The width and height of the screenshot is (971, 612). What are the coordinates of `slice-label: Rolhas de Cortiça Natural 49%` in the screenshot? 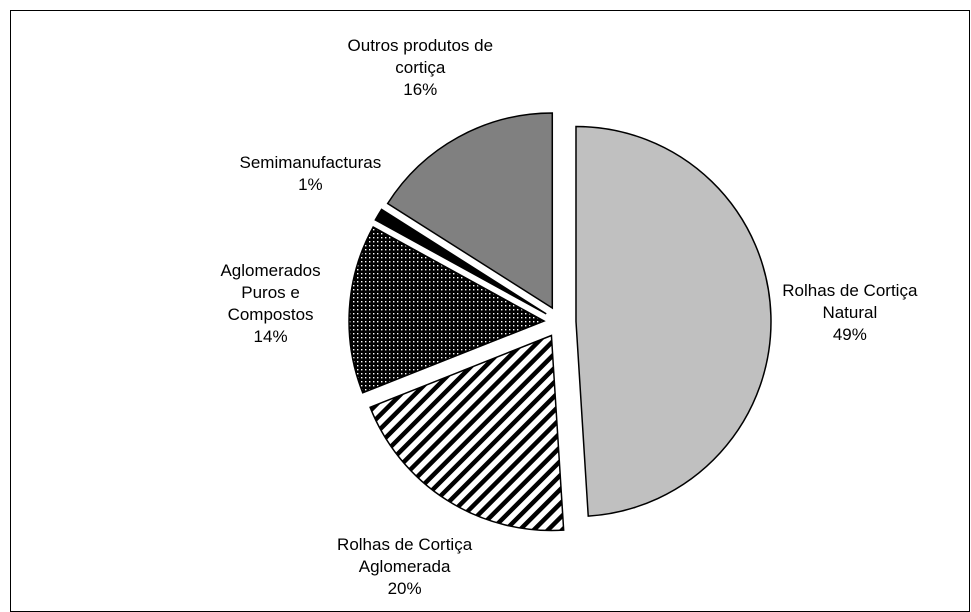 It's located at (850, 313).